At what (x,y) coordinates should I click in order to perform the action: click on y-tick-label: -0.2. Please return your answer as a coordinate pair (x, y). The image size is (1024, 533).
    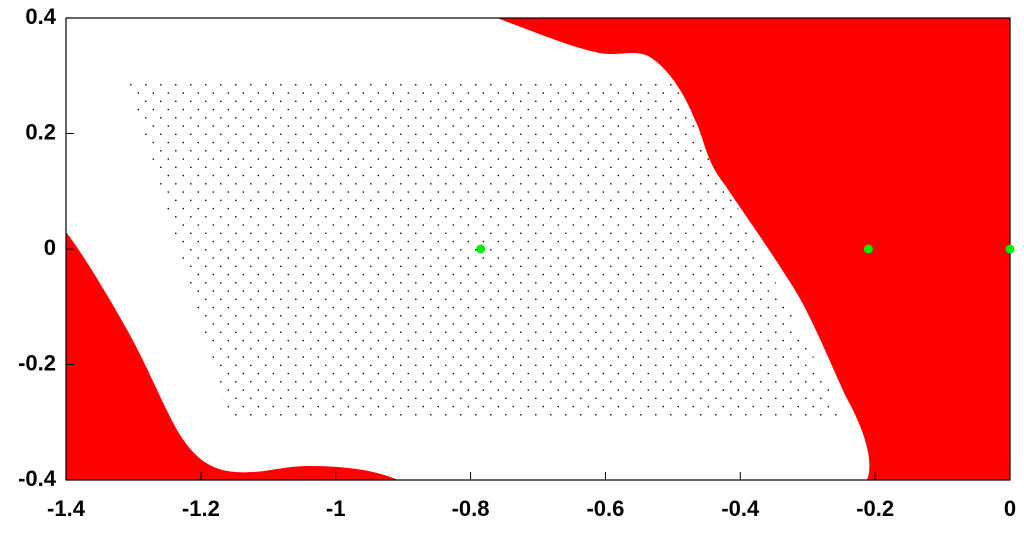
    Looking at the image, I should click on (37, 362).